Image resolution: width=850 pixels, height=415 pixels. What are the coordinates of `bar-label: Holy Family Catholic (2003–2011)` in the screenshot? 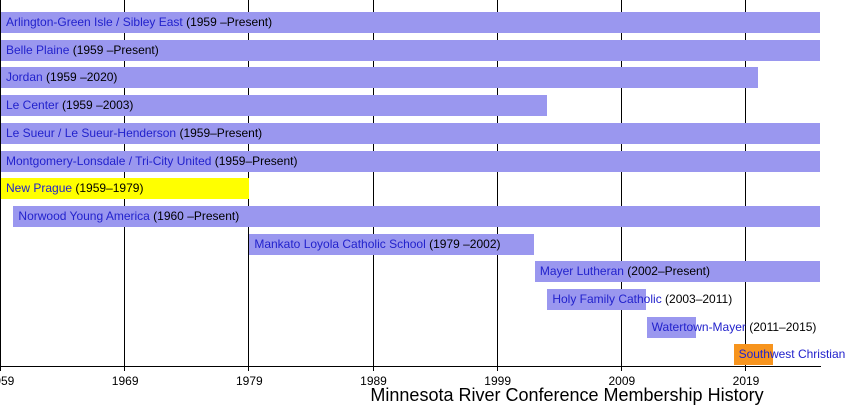 It's located at (642, 299).